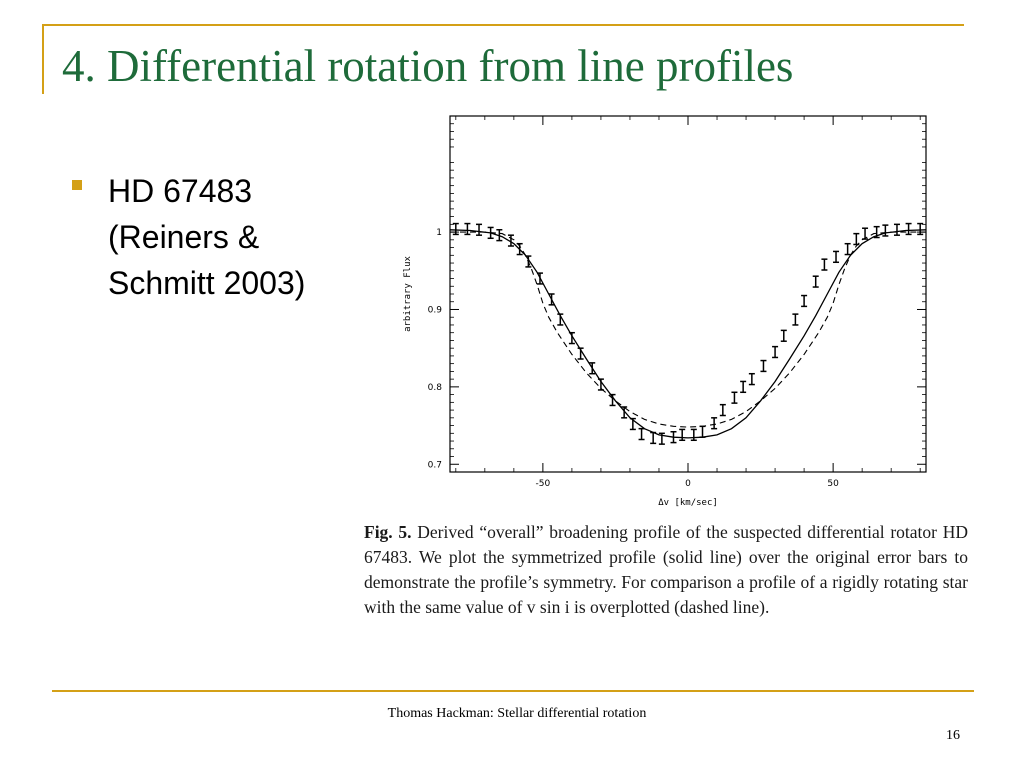 Image resolution: width=1024 pixels, height=768 pixels. Describe the element at coordinates (953, 735) in the screenshot. I see `page-number: 16` at that location.